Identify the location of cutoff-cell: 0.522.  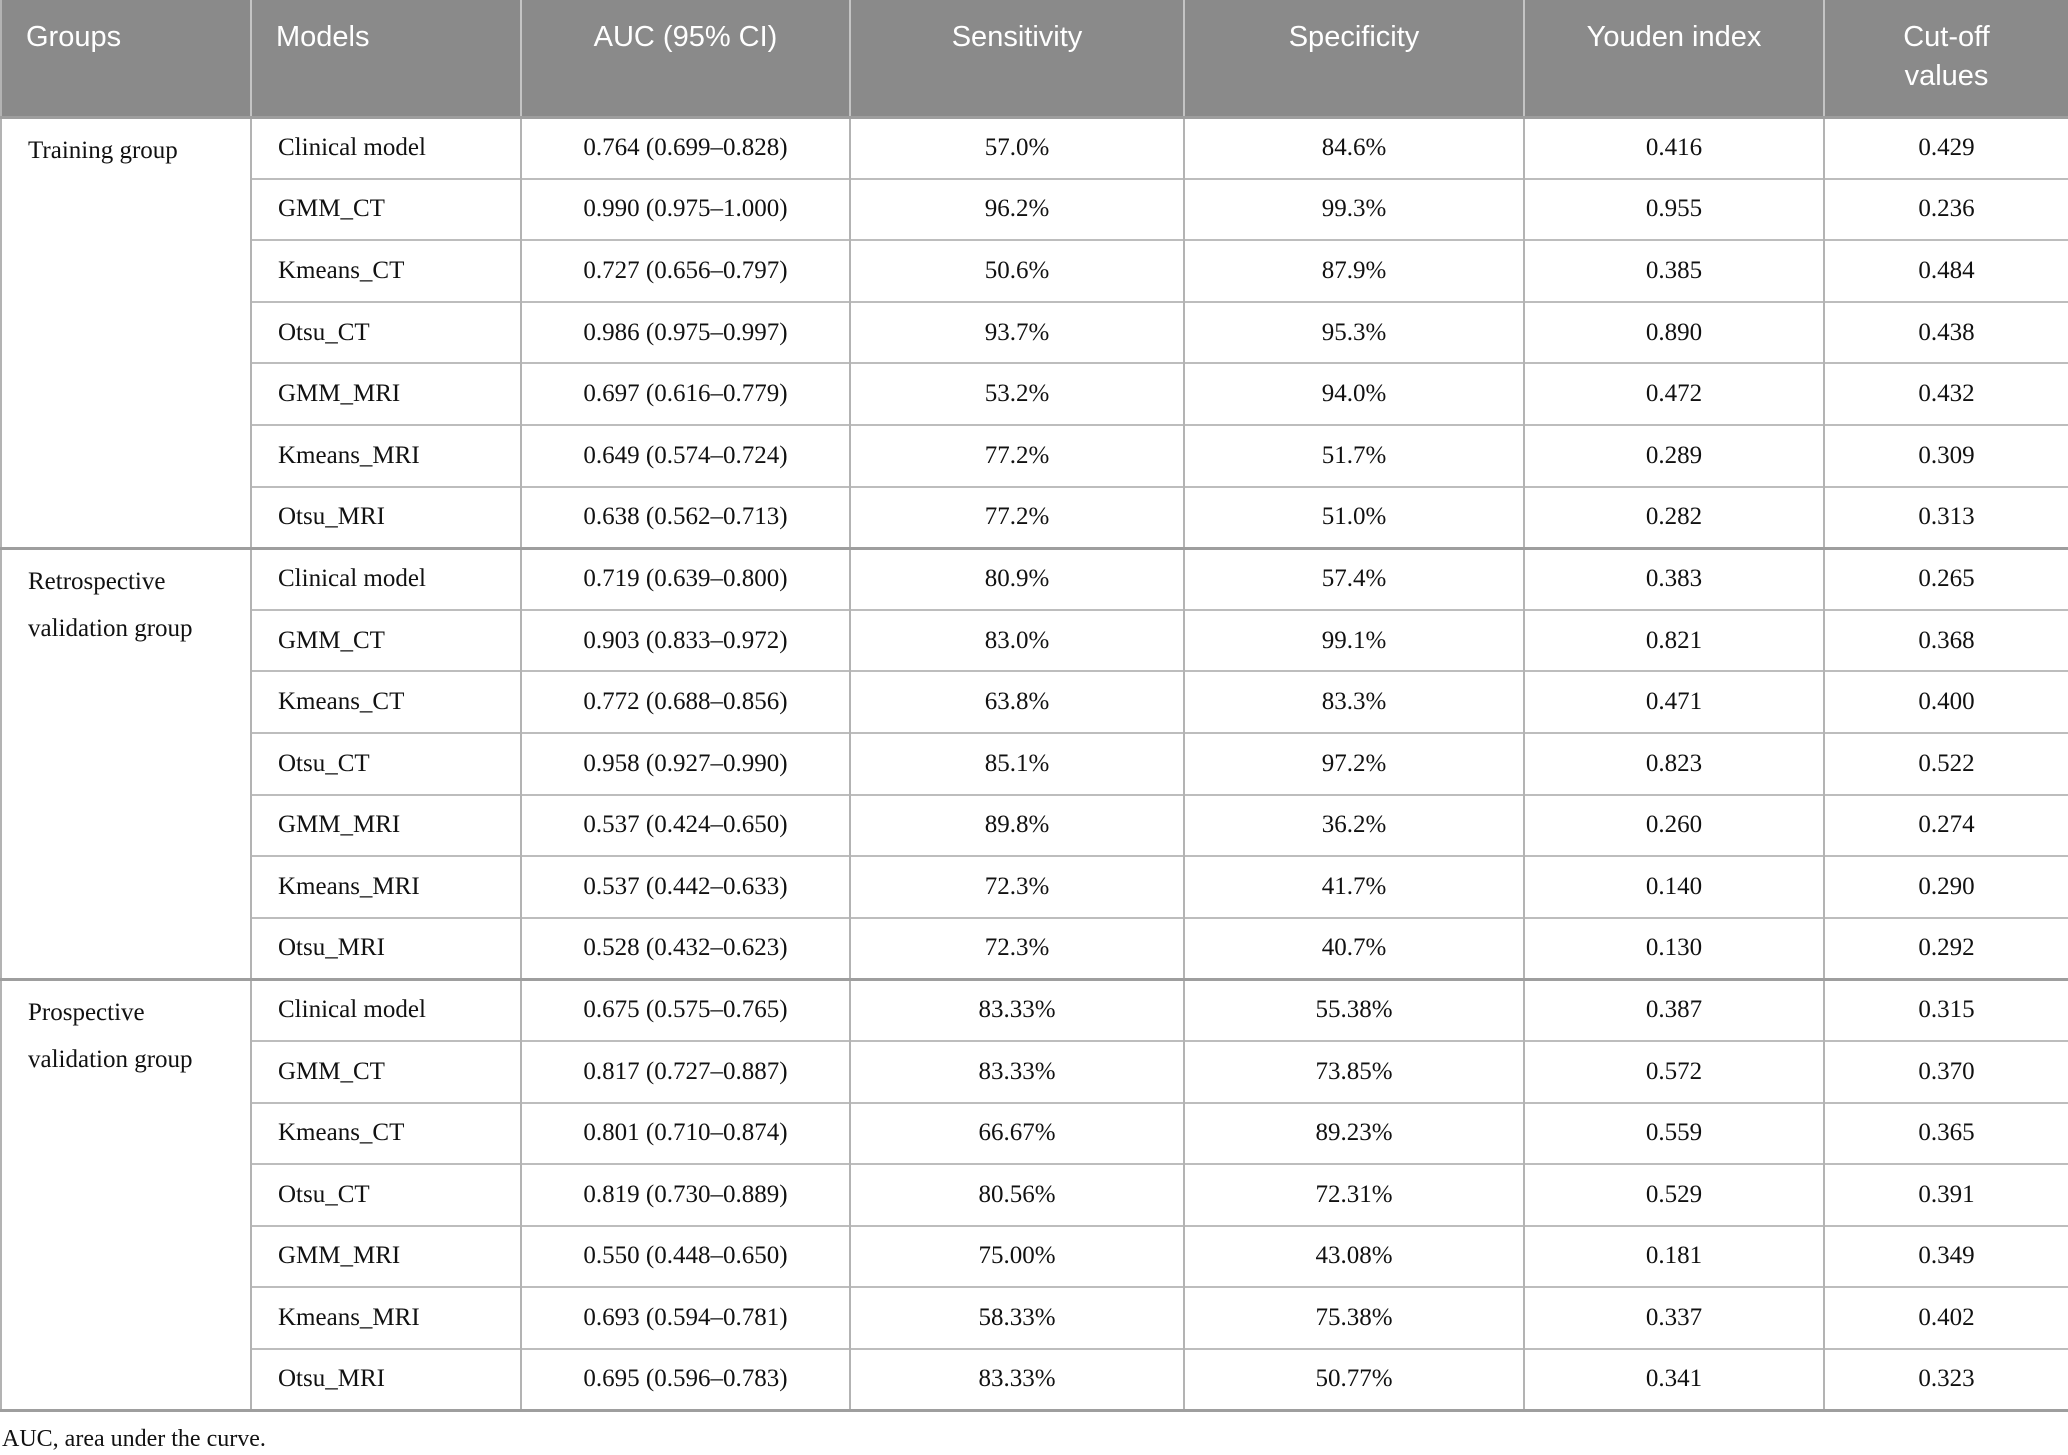
(1946, 763).